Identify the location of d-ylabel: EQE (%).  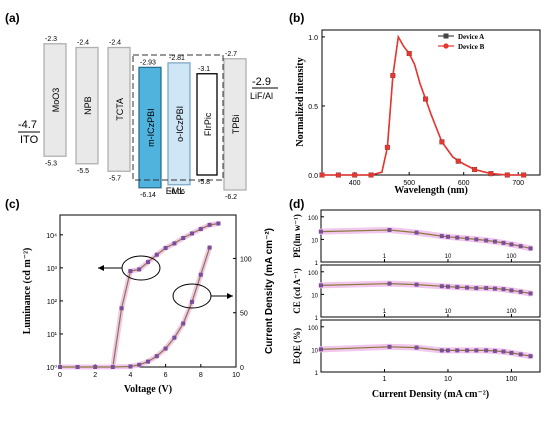
(297, 346).